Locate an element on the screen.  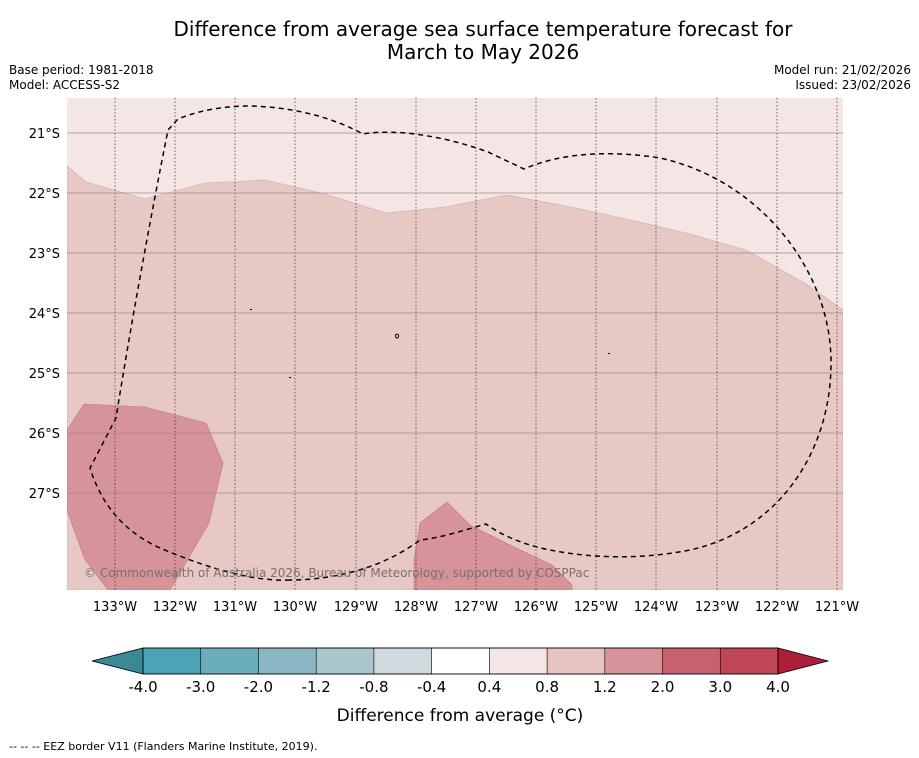
lat-label: 26°S is located at coordinates (44, 434).